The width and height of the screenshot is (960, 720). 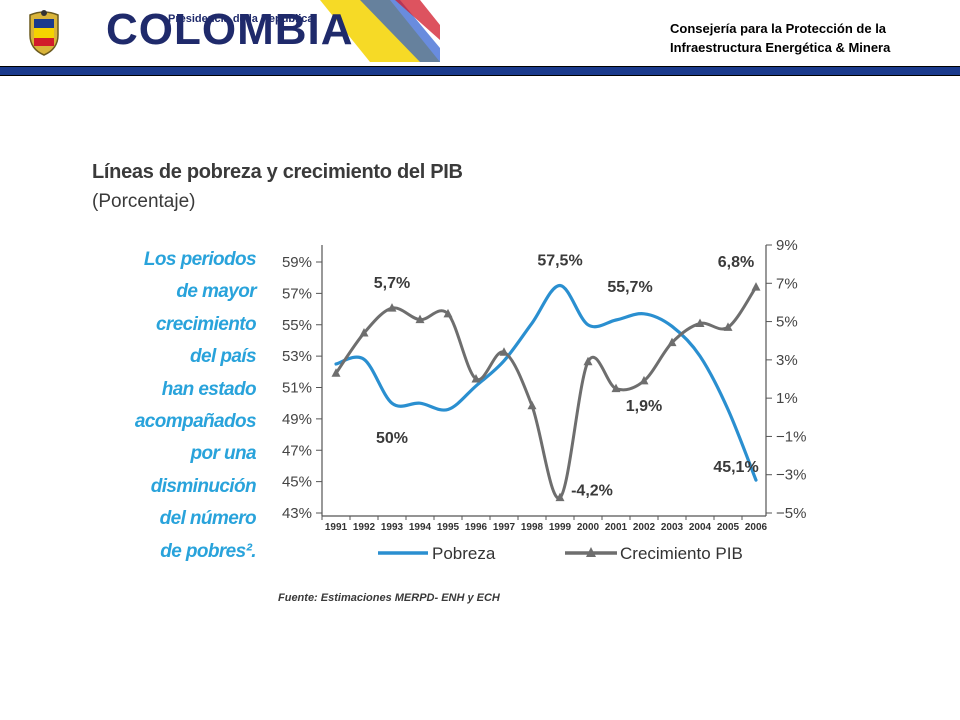 I want to click on chart-subtitle: (Porcentaje), so click(x=144, y=201).